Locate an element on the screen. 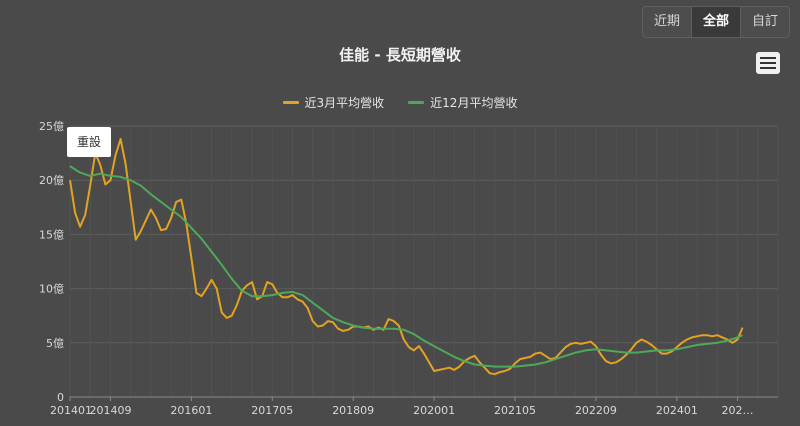  x-tick-label: 202401 is located at coordinates (677, 410).